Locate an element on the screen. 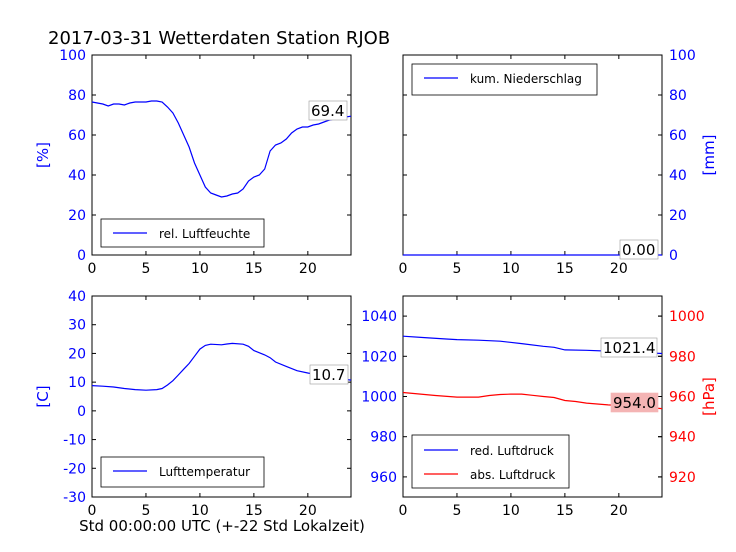  y-tick-label: -30 is located at coordinates (74, 498).